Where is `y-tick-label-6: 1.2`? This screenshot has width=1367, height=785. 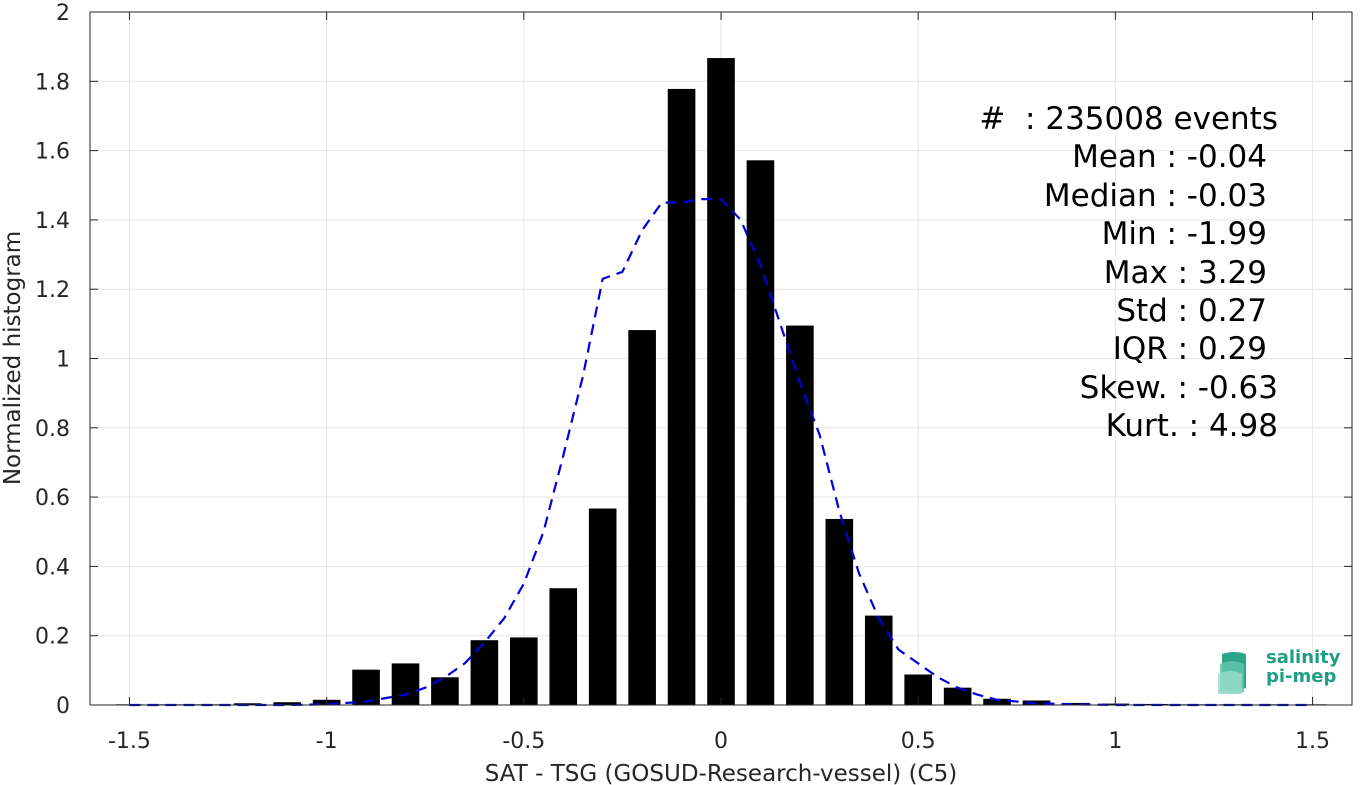 y-tick-label-6: 1.2 is located at coordinates (52, 290).